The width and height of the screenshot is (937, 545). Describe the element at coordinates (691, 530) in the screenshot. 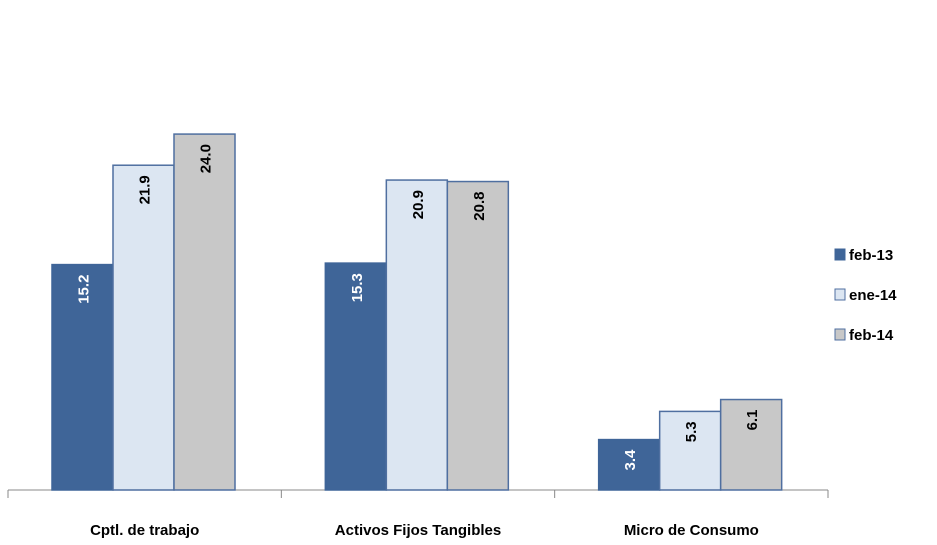

I see `x-tick-label: Micro de Consumo` at that location.